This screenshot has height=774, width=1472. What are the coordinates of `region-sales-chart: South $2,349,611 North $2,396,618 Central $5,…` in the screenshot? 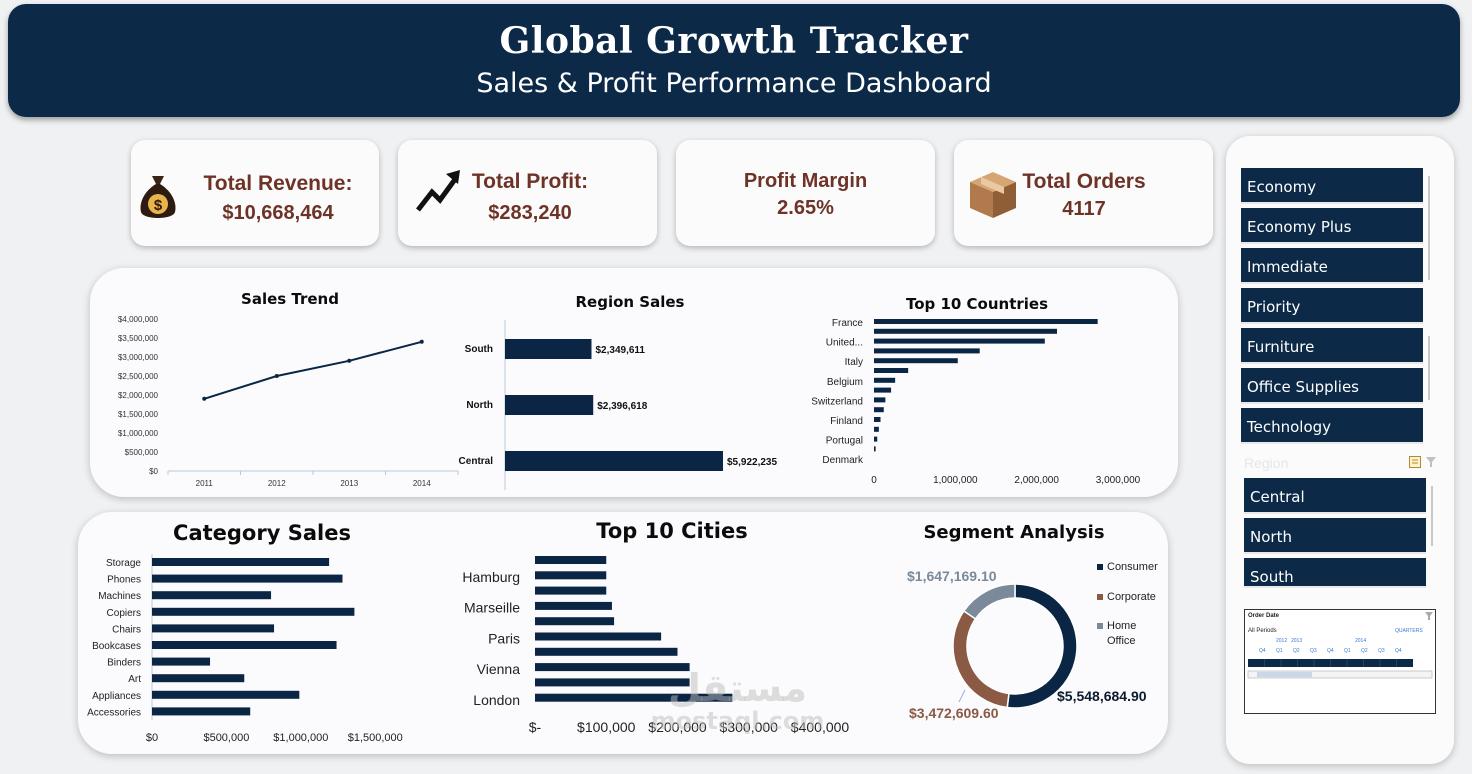 It's located at (618, 405).